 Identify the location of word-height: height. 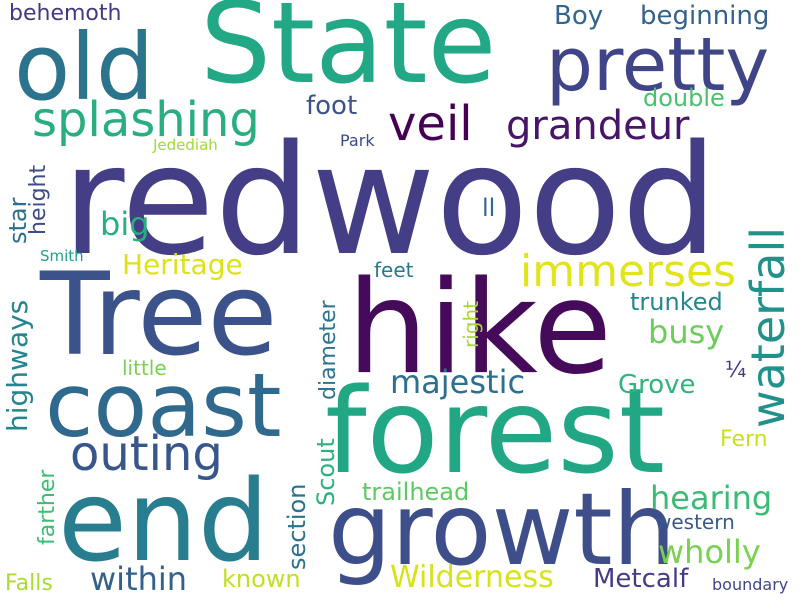
(38, 199).